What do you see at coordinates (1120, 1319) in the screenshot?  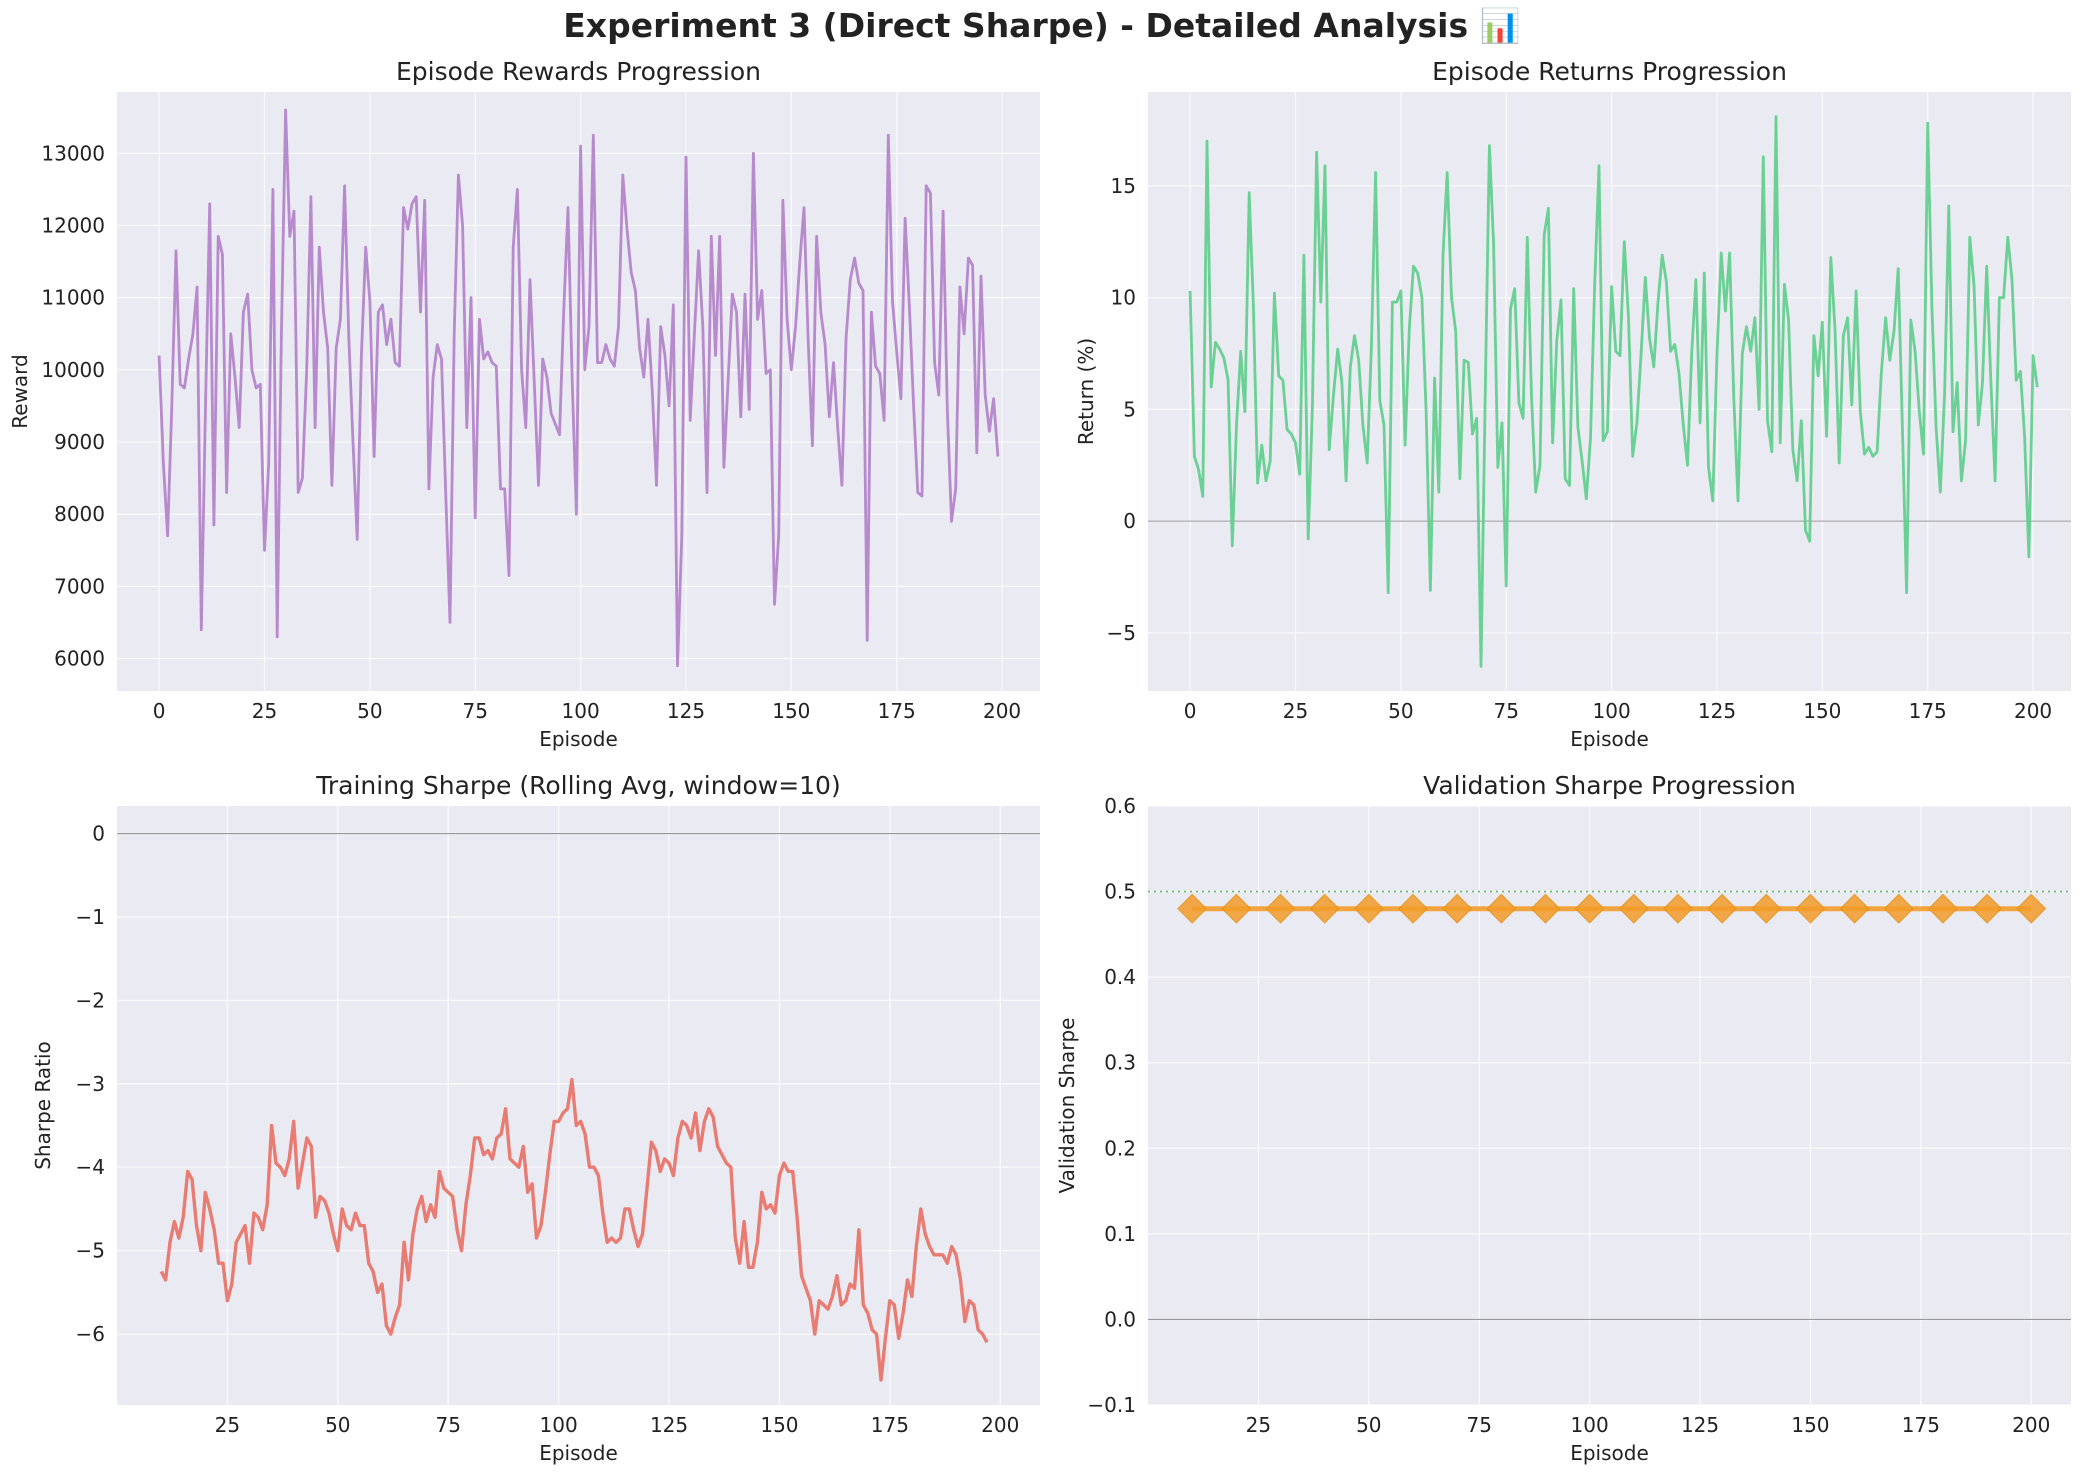 I see `y-tick-label: 0.0` at bounding box center [1120, 1319].